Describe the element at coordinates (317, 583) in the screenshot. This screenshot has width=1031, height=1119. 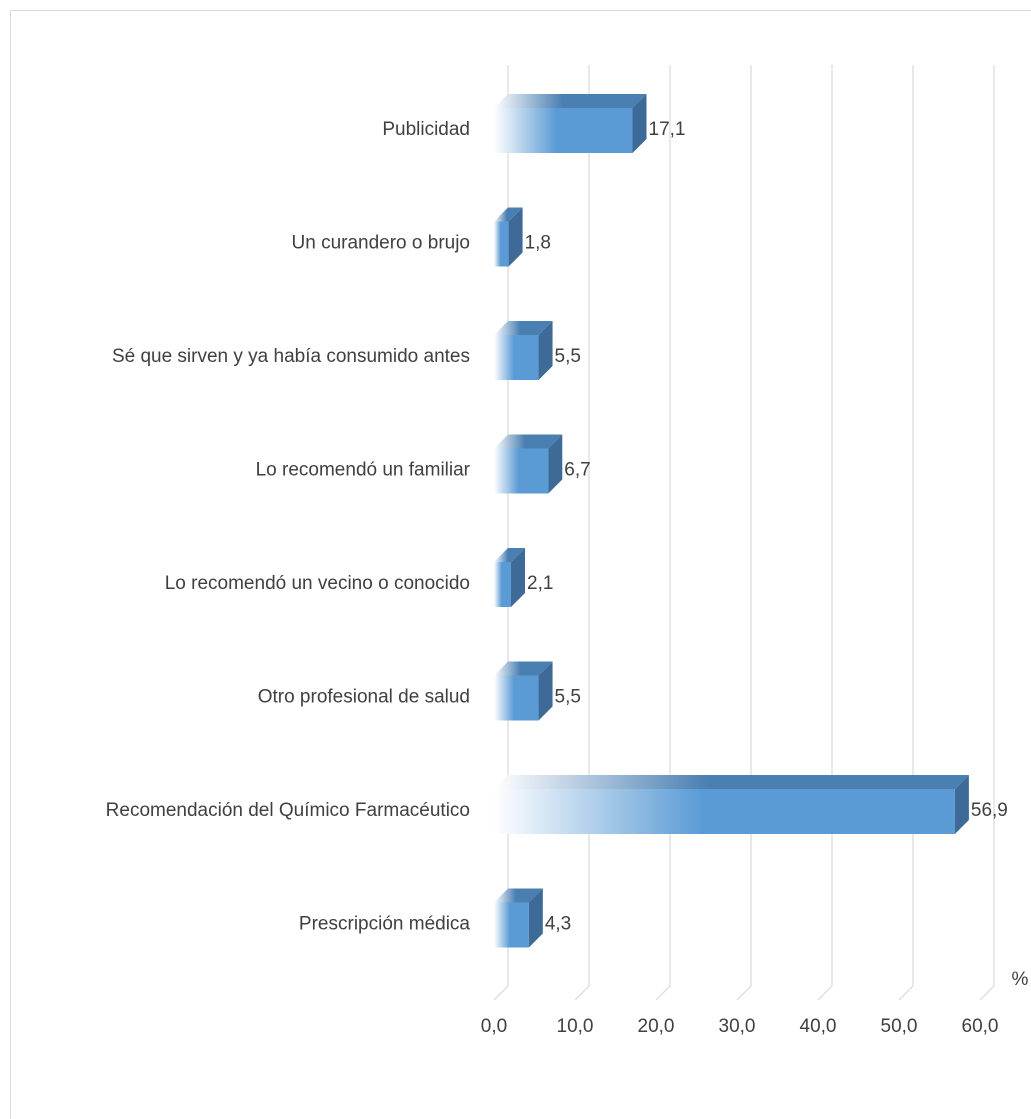
I see `y-tick-label: Lo recomendó un vecino o conocido` at that location.